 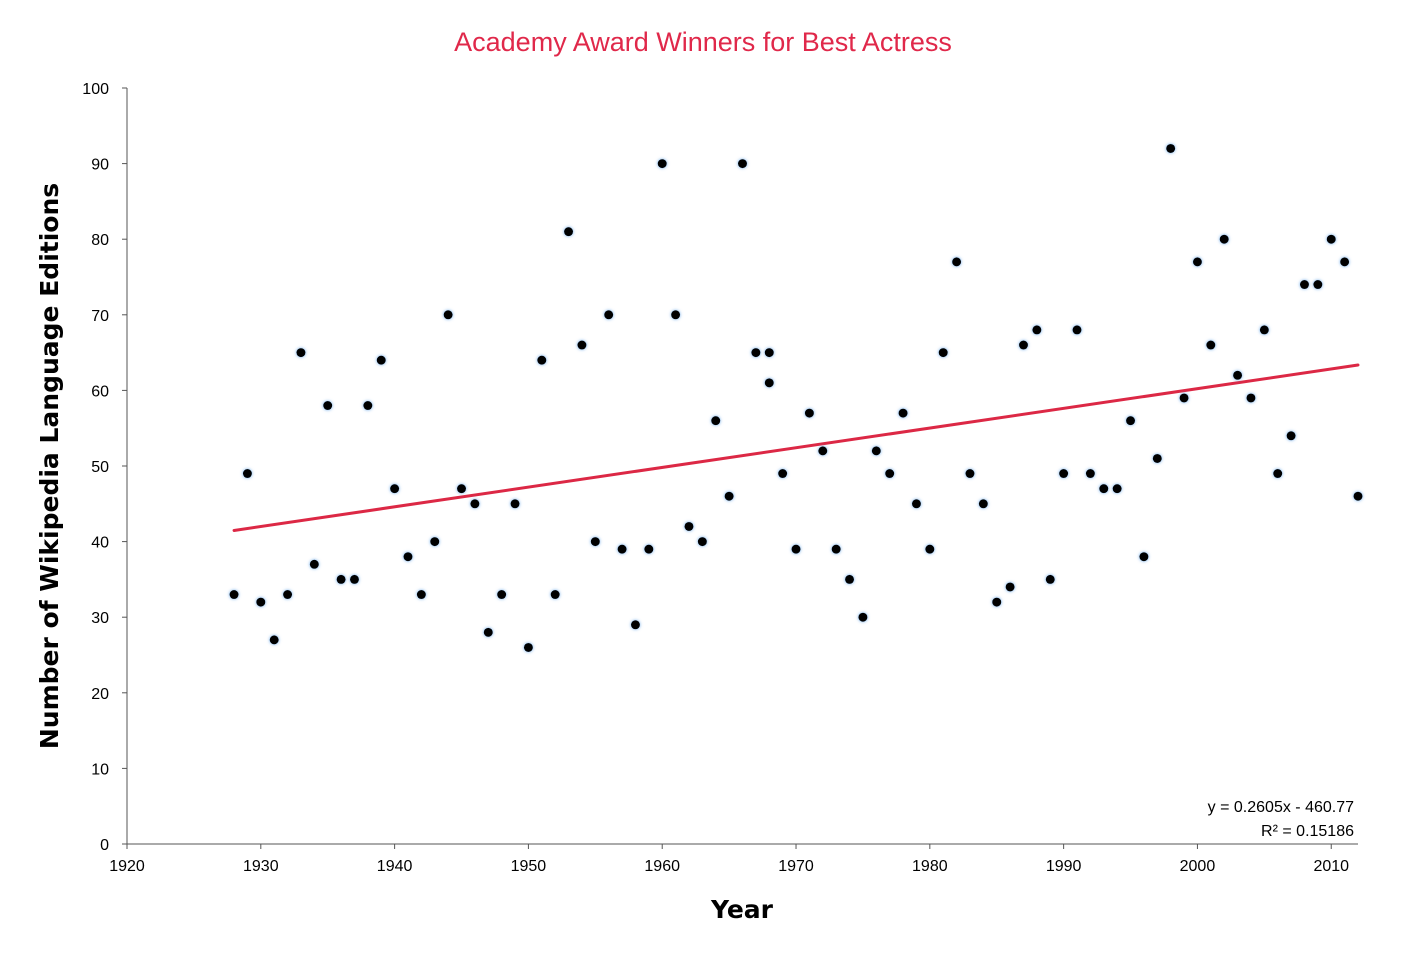 I want to click on x-tick-label: 1990, so click(x=1064, y=866).